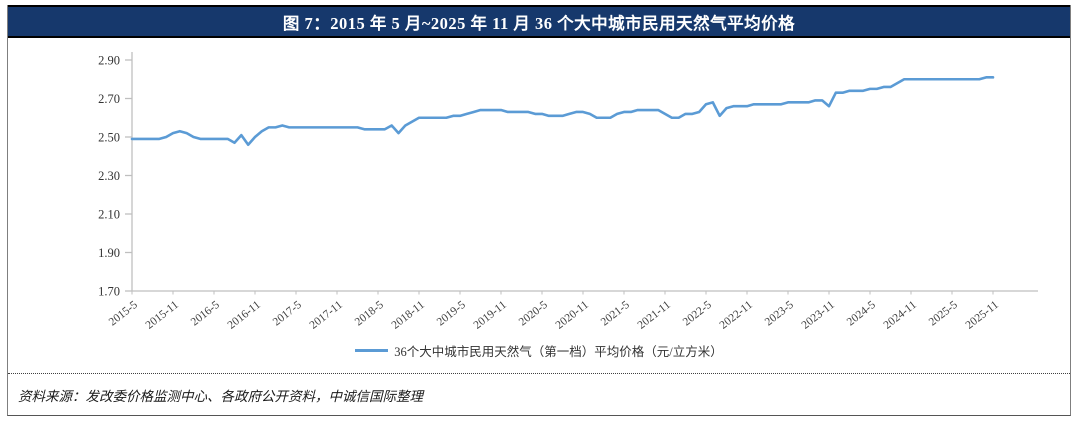 This screenshot has width=1080, height=423. Describe the element at coordinates (982, 315) in the screenshot. I see `x-tick-label: 2025-11` at that location.